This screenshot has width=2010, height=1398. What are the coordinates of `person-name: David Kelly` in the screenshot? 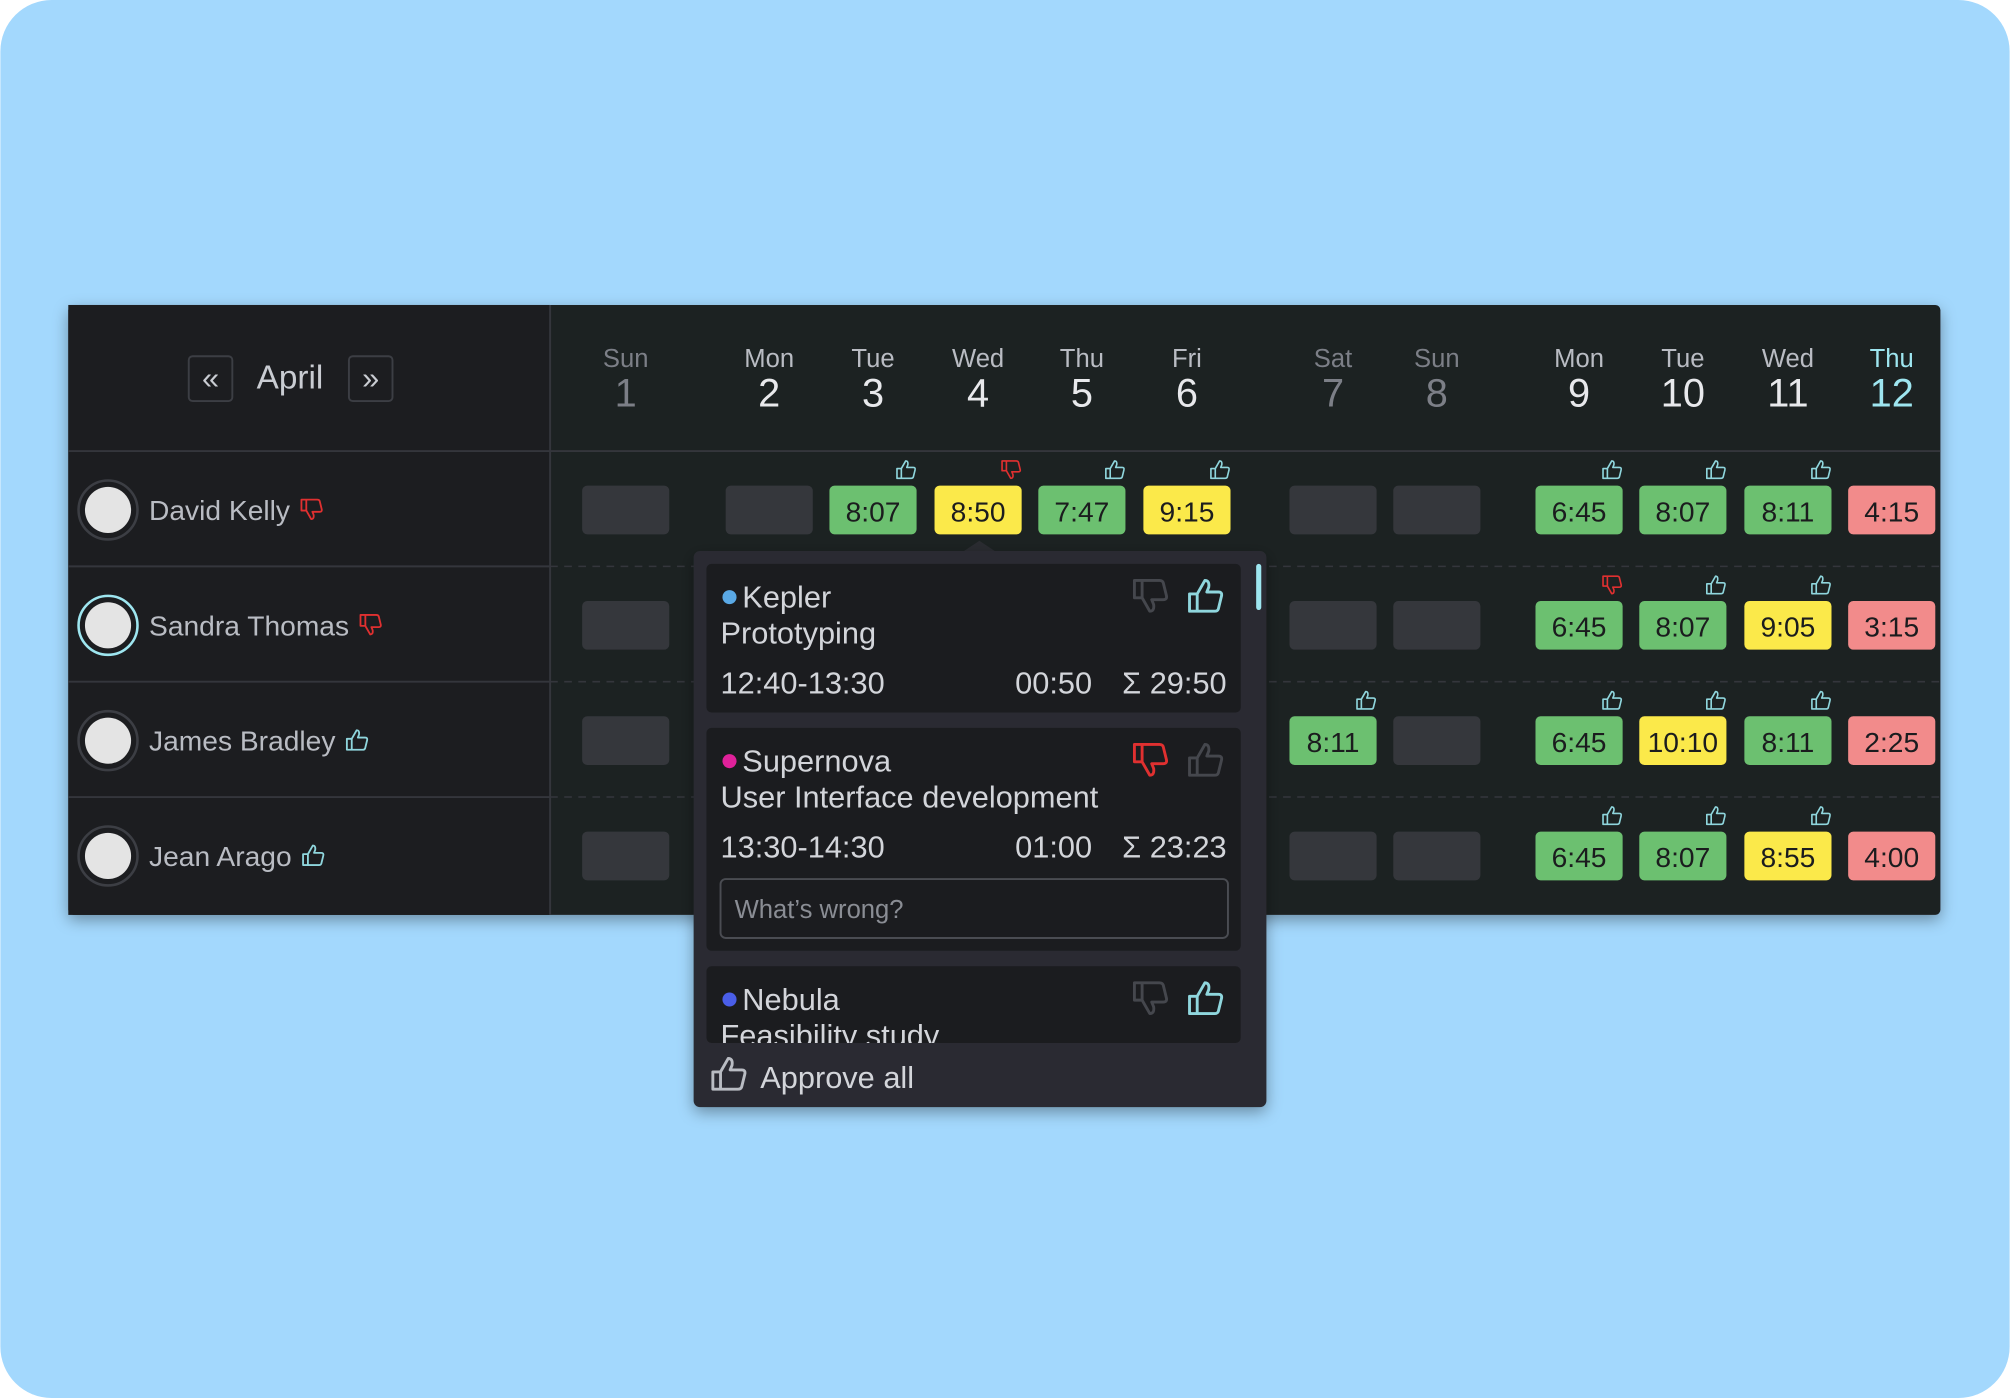 It's located at (220, 510).